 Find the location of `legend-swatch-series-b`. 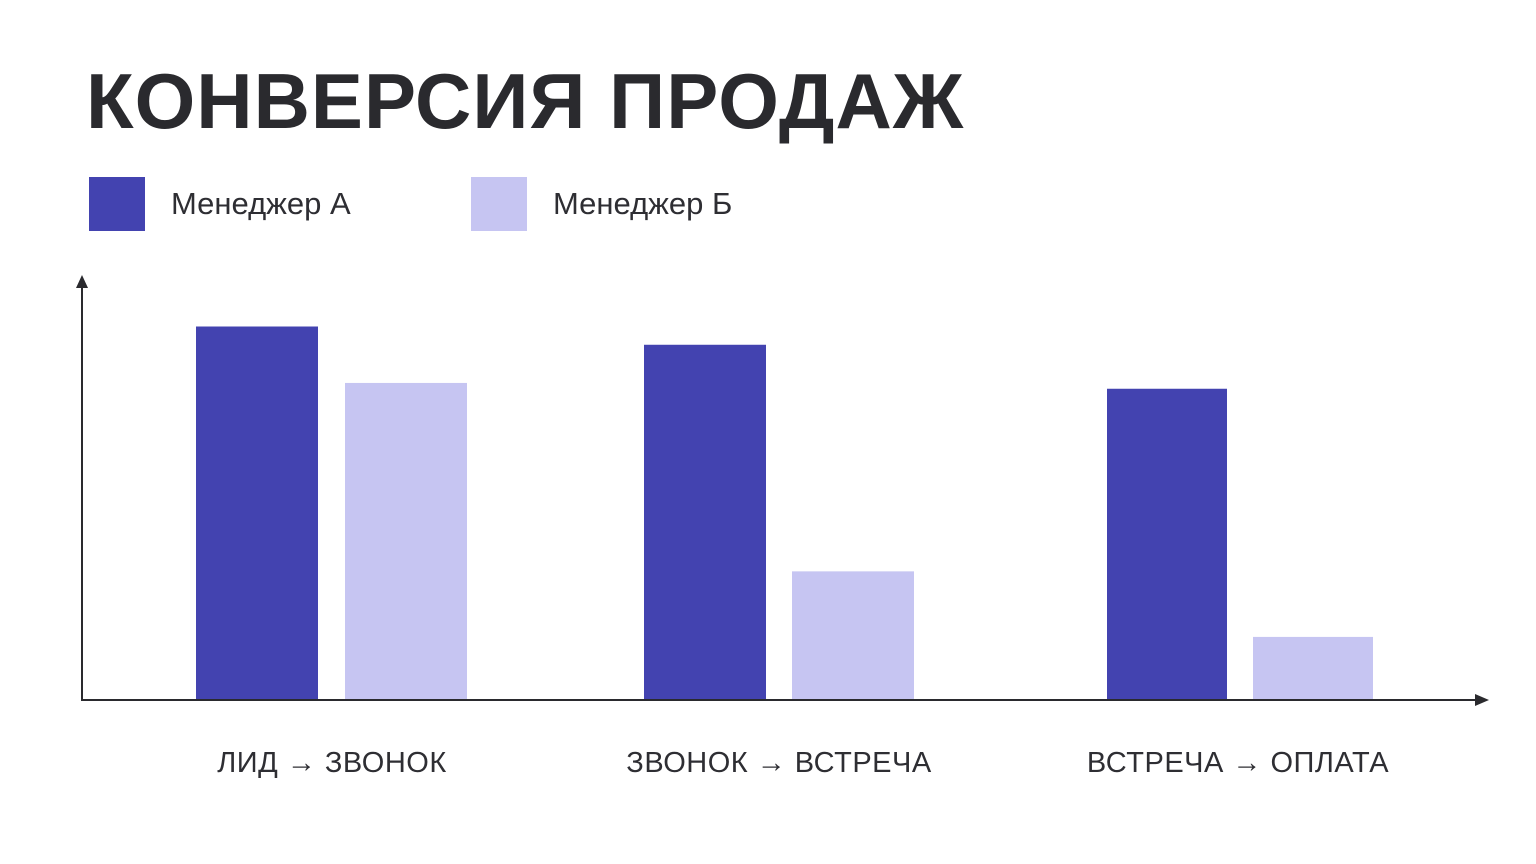

legend-swatch-series-b is located at coordinates (499, 204).